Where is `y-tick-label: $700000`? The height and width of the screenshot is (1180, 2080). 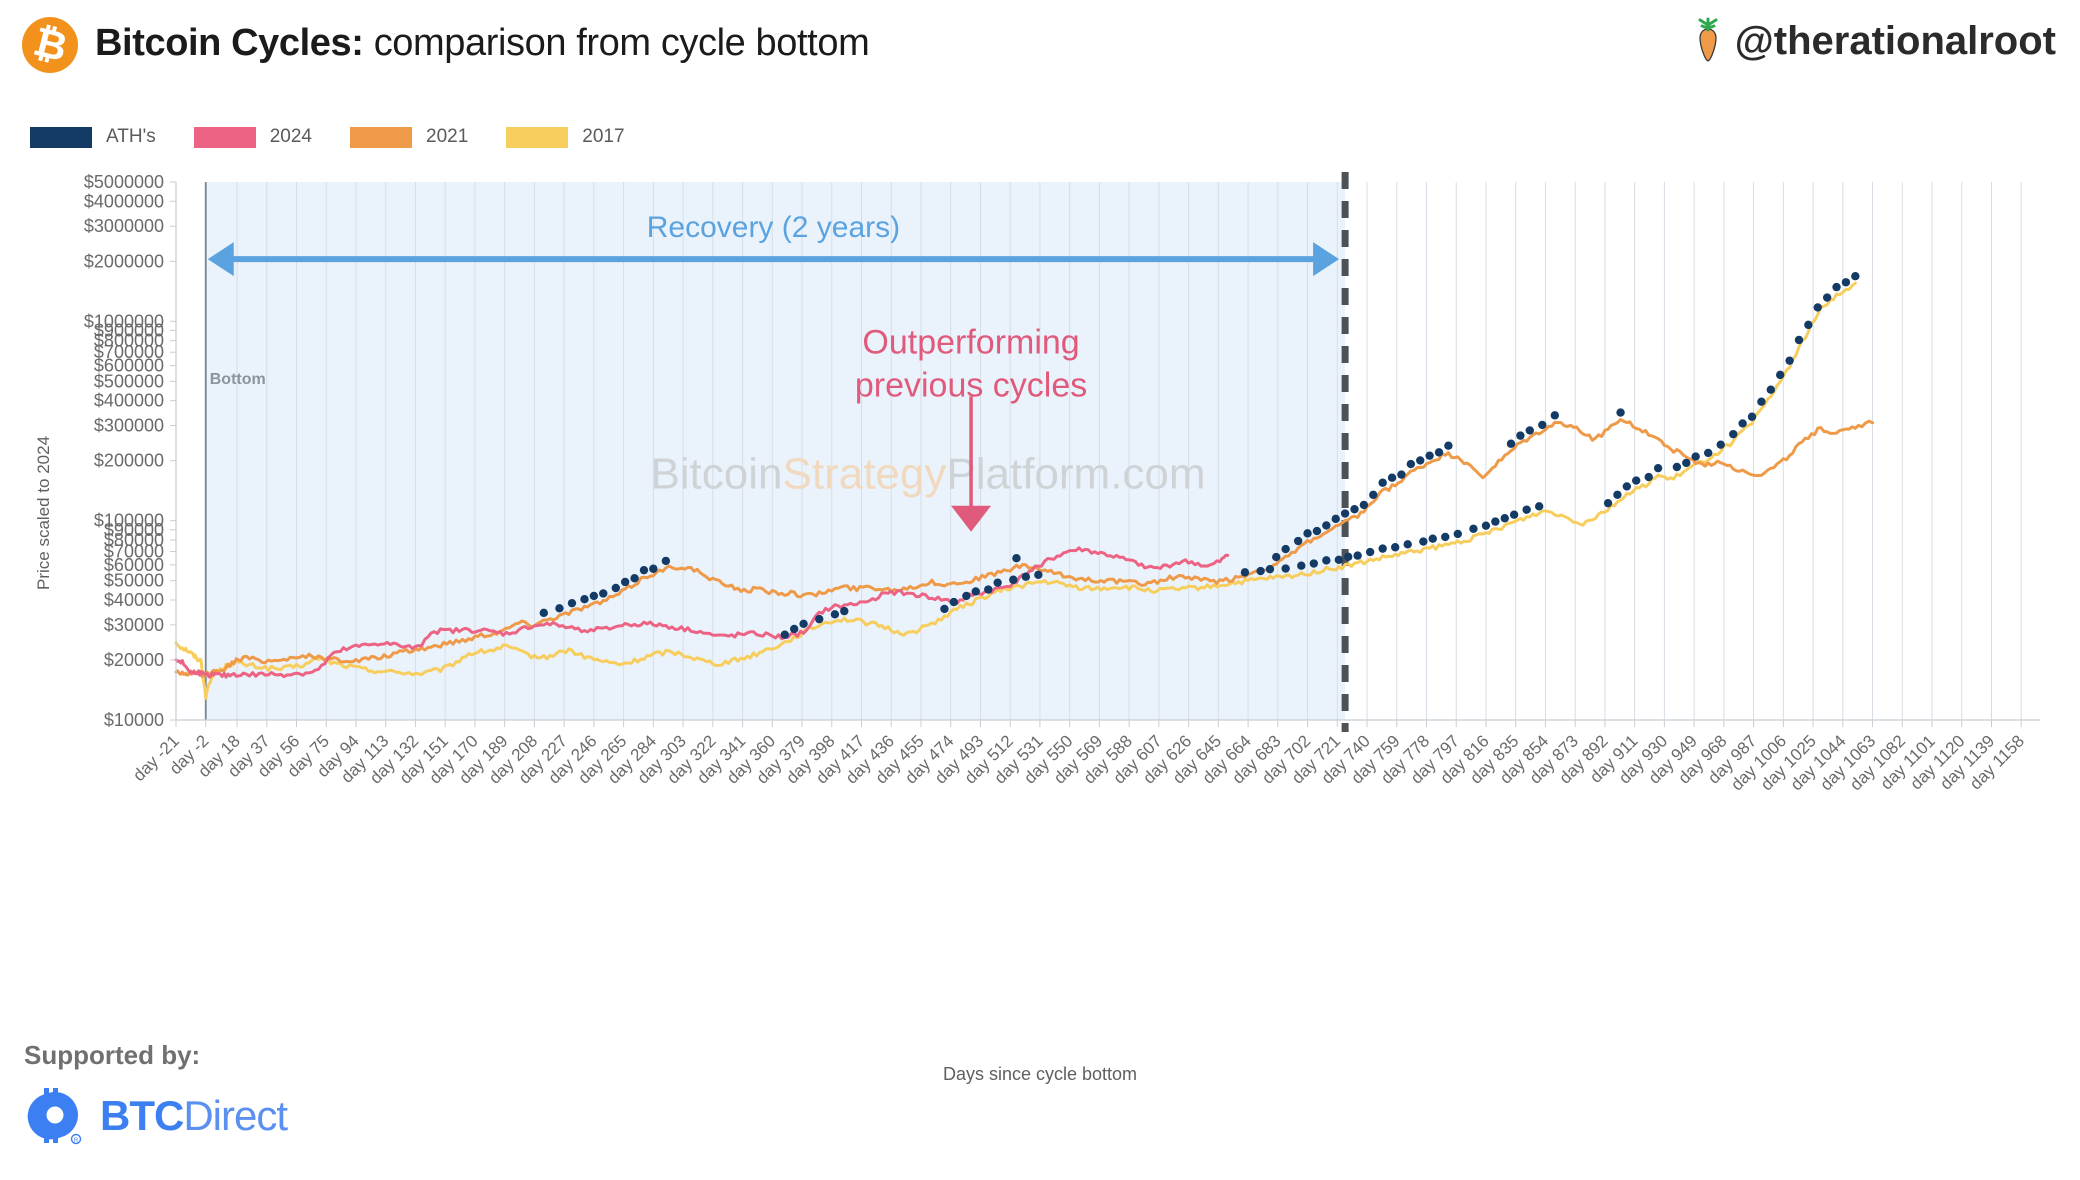
y-tick-label: $700000 is located at coordinates (129, 352).